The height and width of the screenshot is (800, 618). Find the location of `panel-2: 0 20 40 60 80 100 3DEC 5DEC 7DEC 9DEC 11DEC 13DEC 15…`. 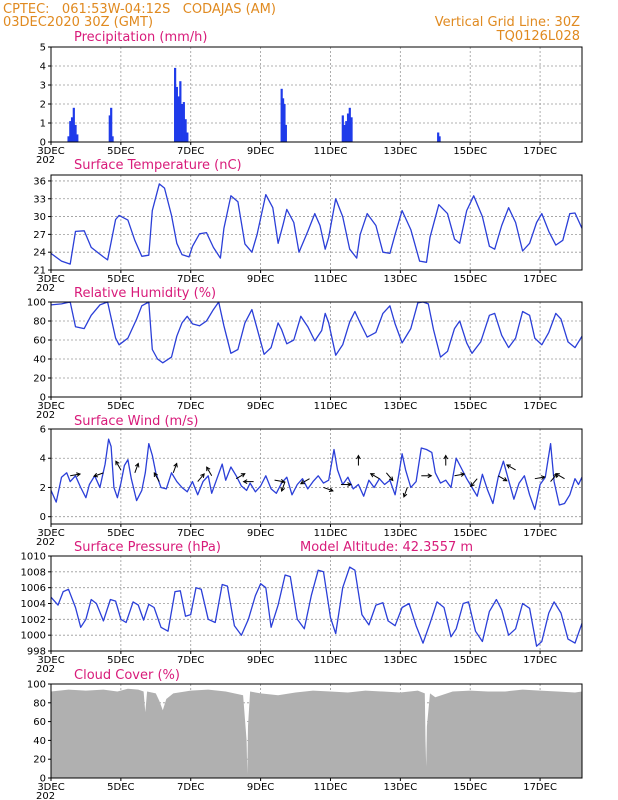

panel-2: 0 20 40 60 80 100 3DEC 5DEC 7DEC 9DEC 11DEC 13DEC 15… is located at coordinates (305, 359).